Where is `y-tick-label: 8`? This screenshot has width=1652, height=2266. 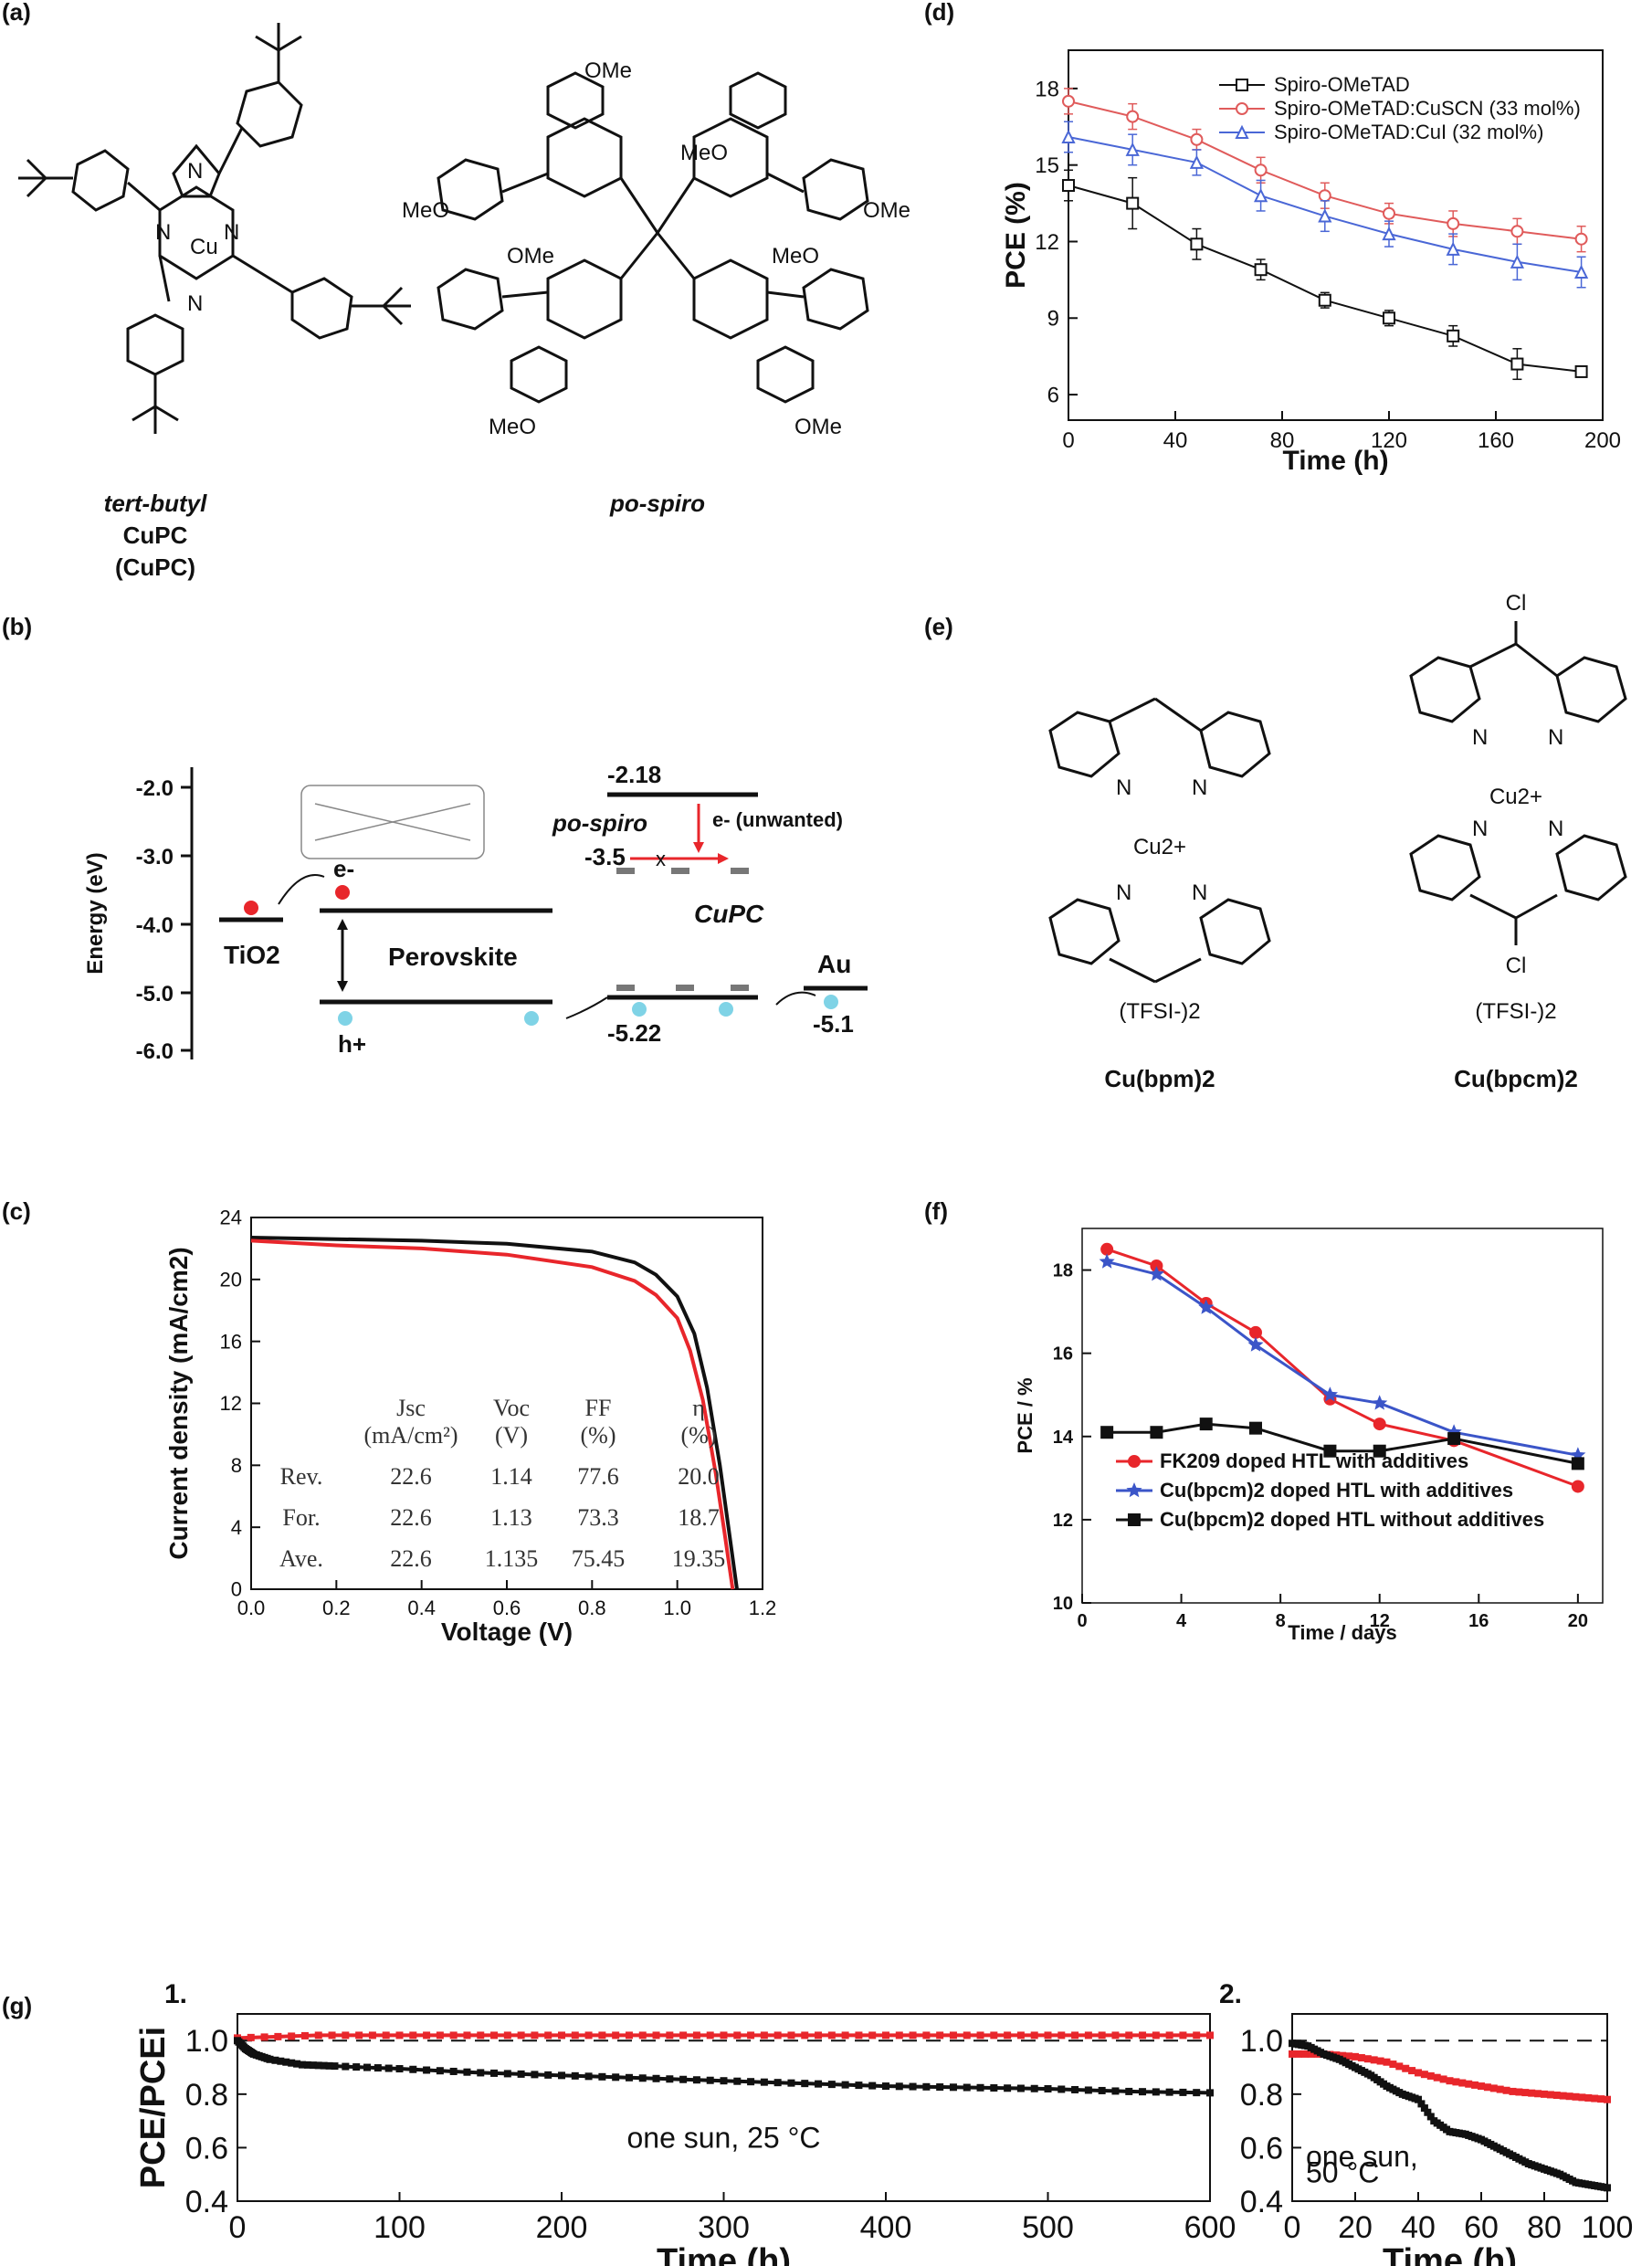 y-tick-label: 8 is located at coordinates (236, 1465).